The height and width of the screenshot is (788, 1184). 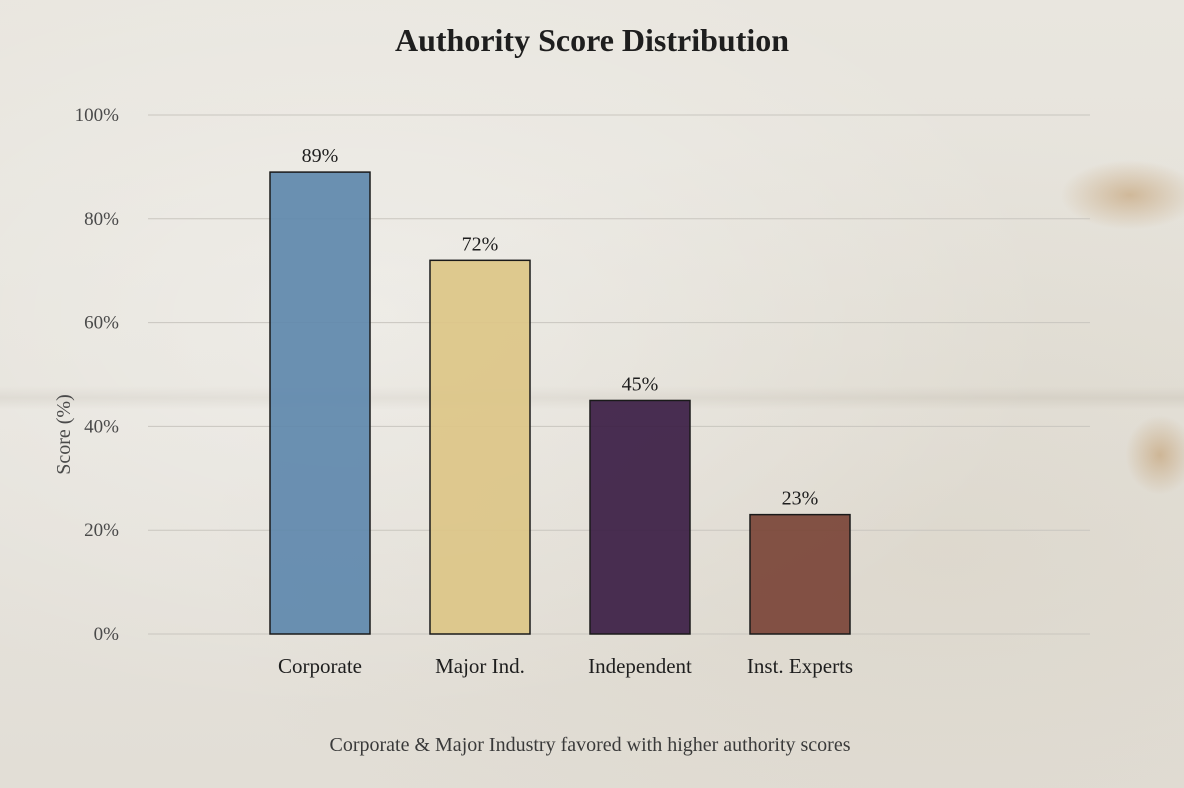 I want to click on bar-value-label: 45%, so click(x=640, y=384).